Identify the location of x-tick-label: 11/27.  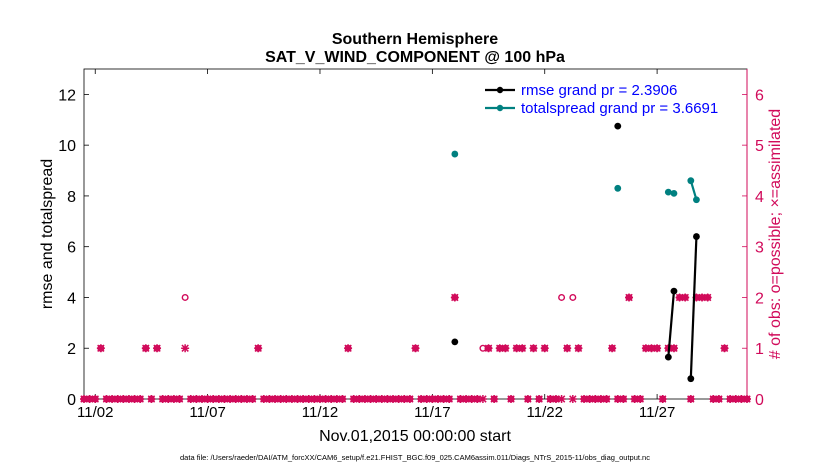
(657, 412).